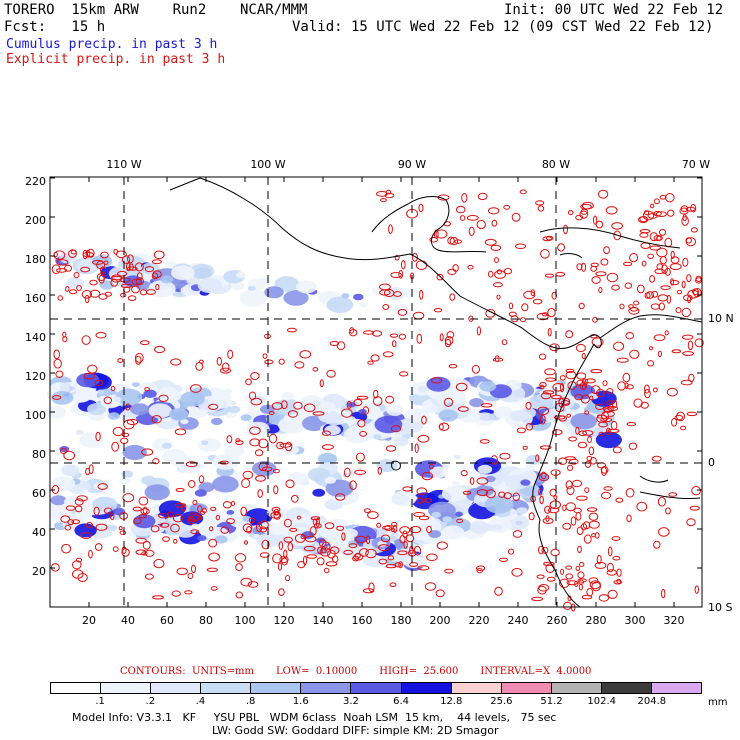 This screenshot has height=740, width=740. What do you see at coordinates (479, 620) in the screenshot?
I see `x-tick-label: 220` at bounding box center [479, 620].